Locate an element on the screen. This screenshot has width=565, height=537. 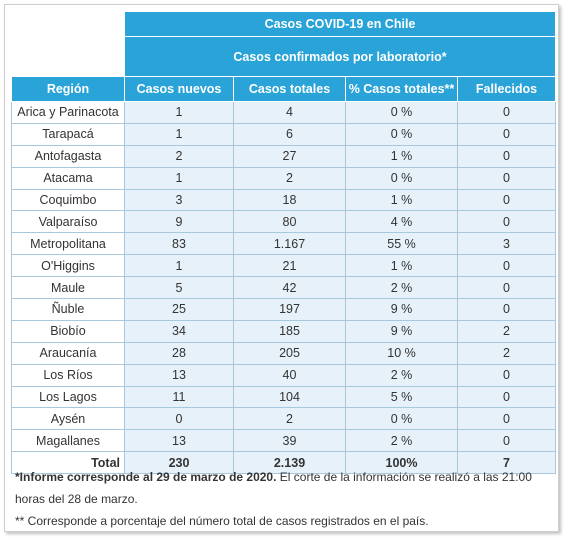
total-cases-cell: 39 is located at coordinates (289, 441).